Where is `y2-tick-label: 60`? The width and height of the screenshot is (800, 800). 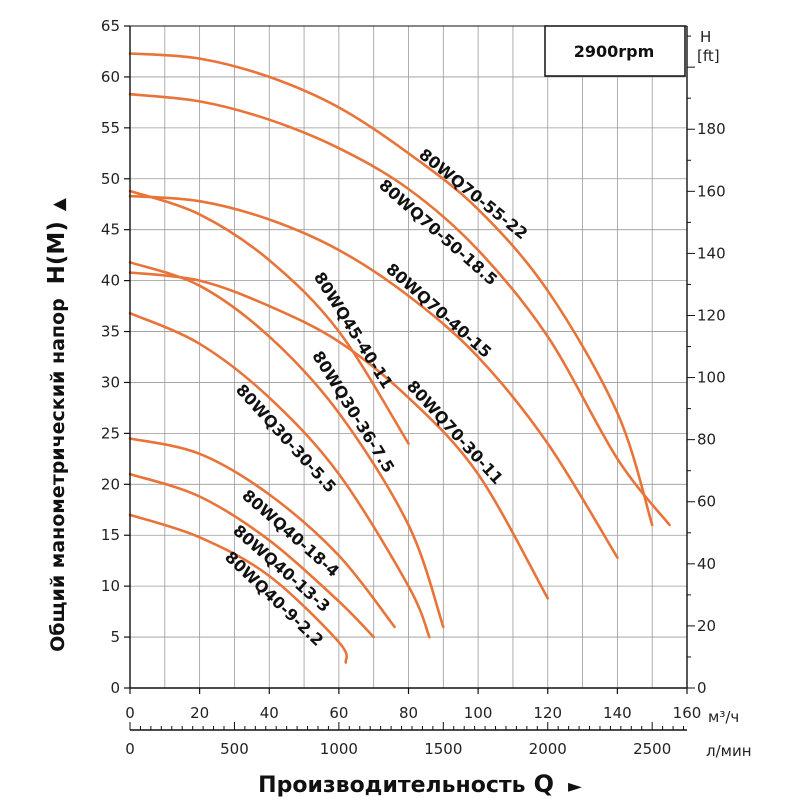 y2-tick-label: 60 is located at coordinates (706, 502).